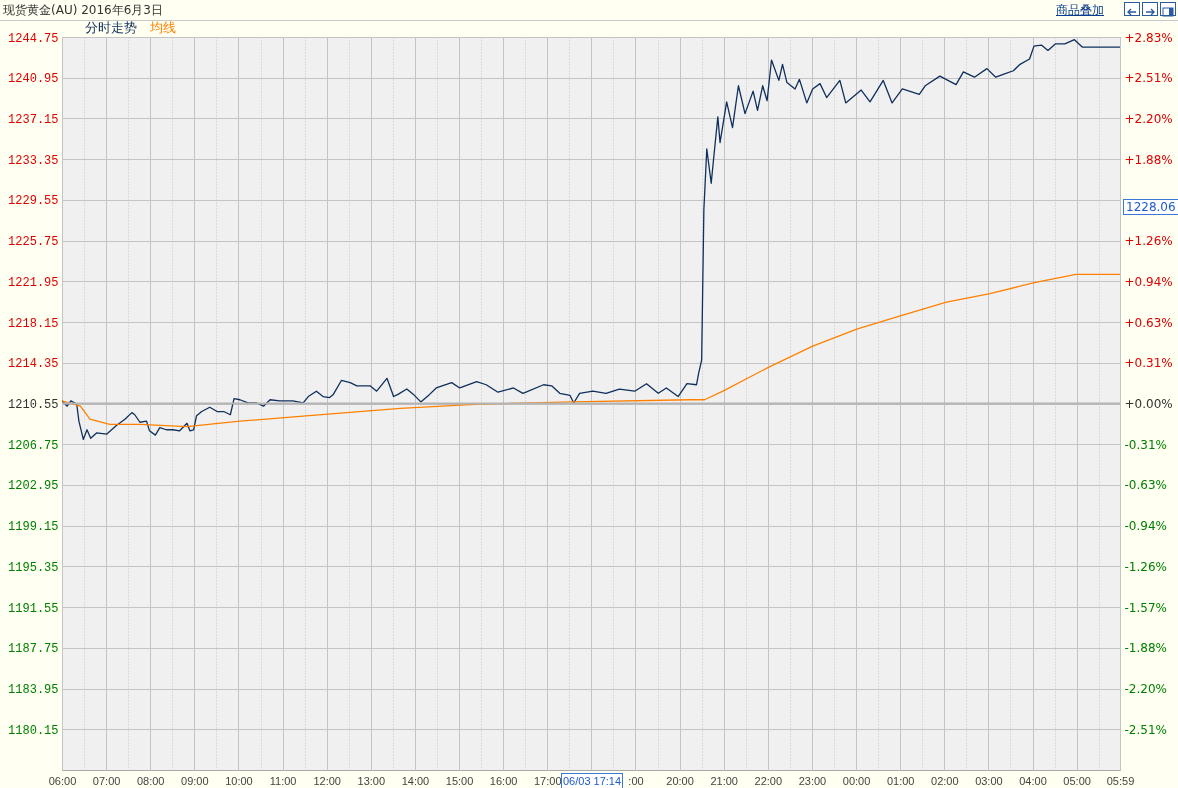 The width and height of the screenshot is (1178, 788). Describe the element at coordinates (33, 405) in the screenshot. I see `y-tick-label: 1210.55` at that location.